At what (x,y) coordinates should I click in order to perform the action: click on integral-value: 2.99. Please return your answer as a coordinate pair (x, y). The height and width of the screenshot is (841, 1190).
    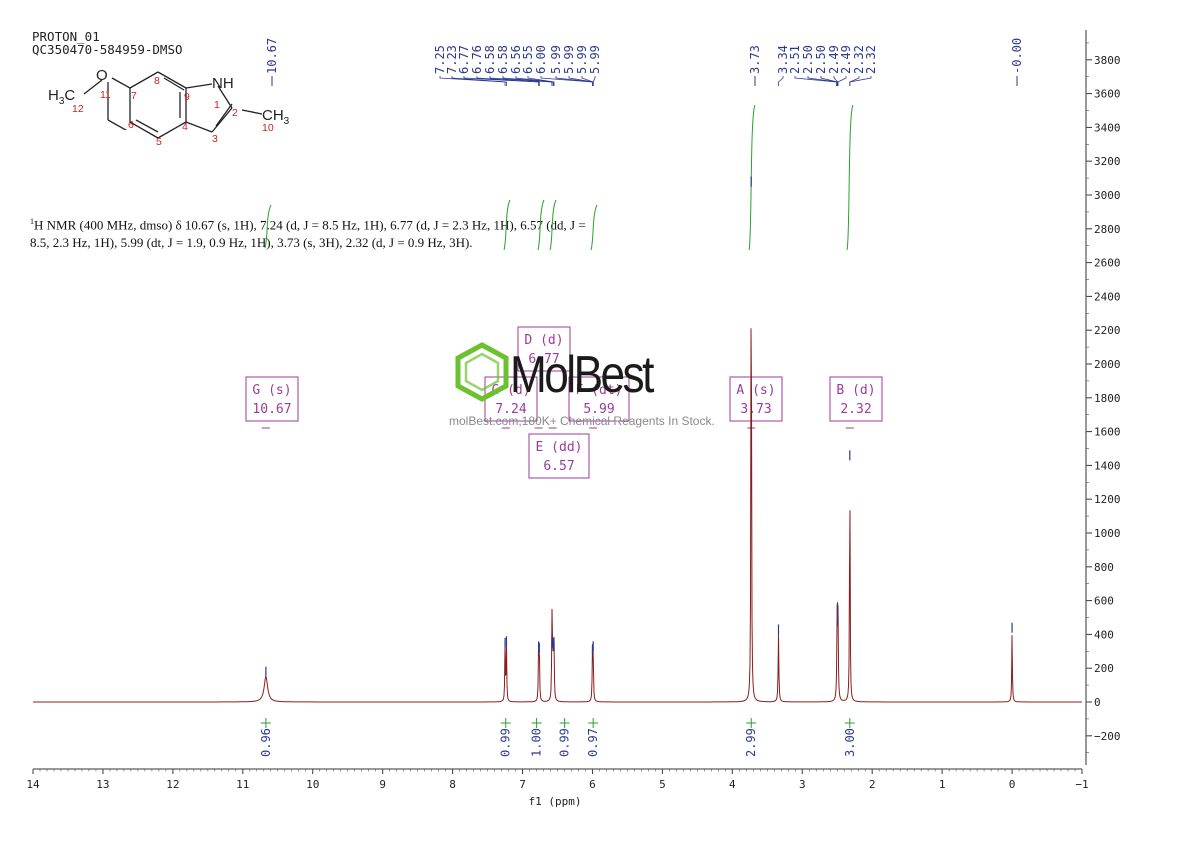
    Looking at the image, I should click on (751, 742).